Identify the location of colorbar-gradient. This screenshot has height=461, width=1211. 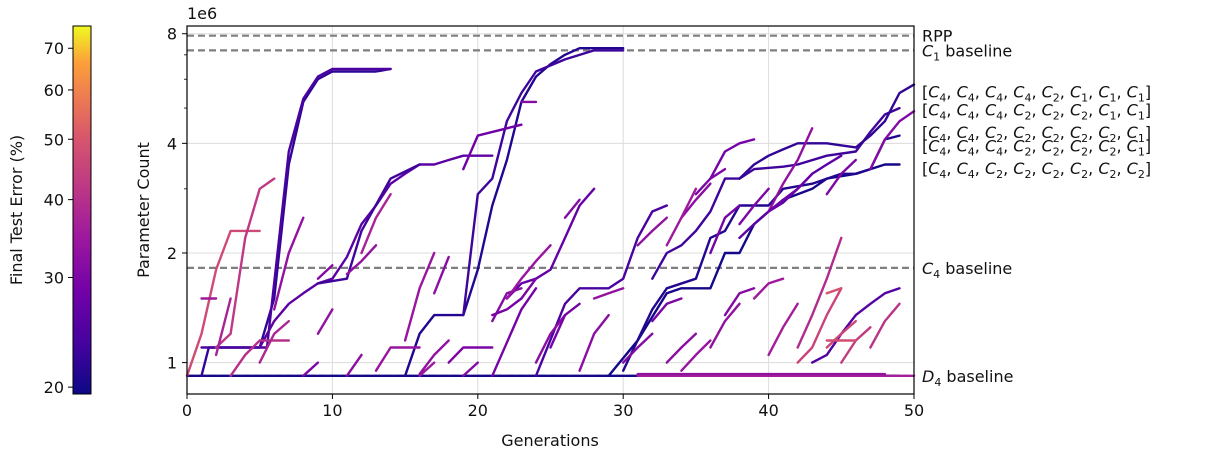
(82, 210).